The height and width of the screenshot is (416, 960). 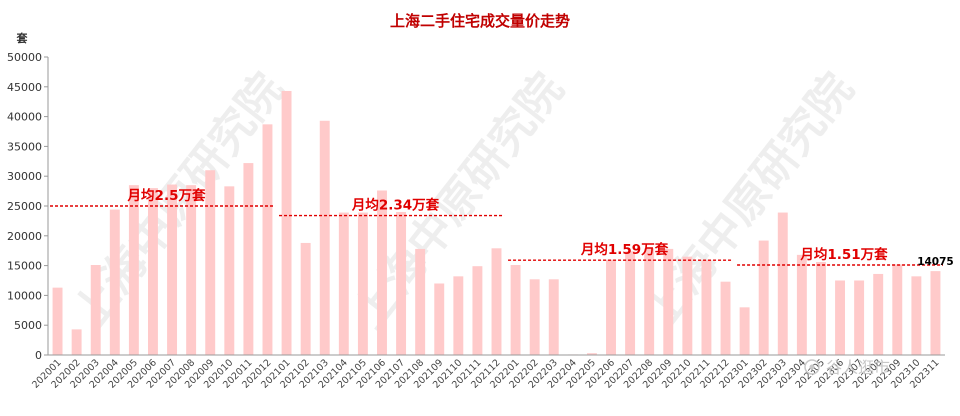 I want to click on chart-title: 上海二手住宅成交量价走势, so click(x=480, y=21).